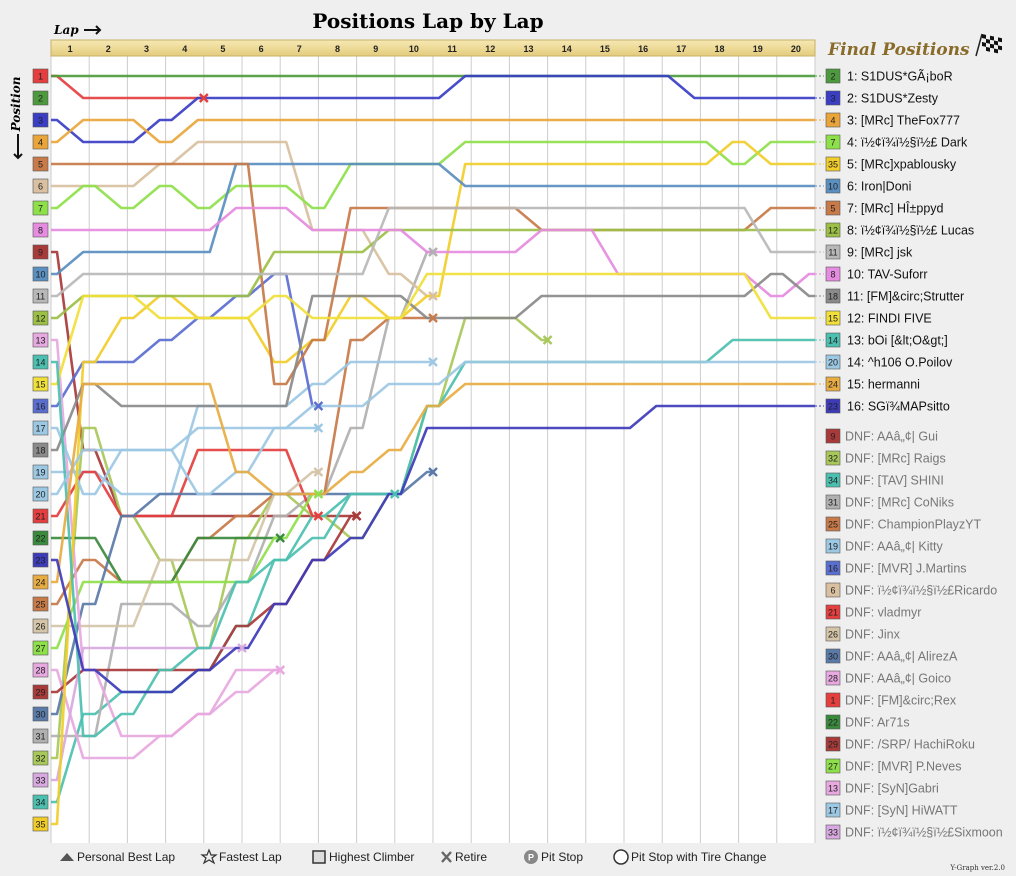  Describe the element at coordinates (898, 50) in the screenshot. I see `final-positions-title: Final Positions` at that location.